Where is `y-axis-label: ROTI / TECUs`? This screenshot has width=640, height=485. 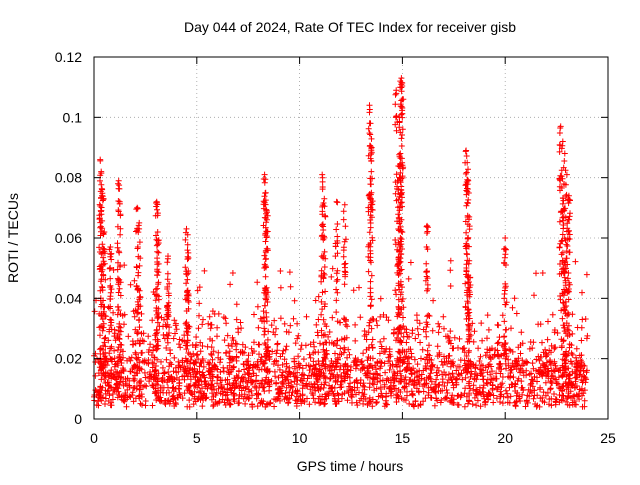
y-axis-label: ROTI / TECUs is located at coordinates (13, 238).